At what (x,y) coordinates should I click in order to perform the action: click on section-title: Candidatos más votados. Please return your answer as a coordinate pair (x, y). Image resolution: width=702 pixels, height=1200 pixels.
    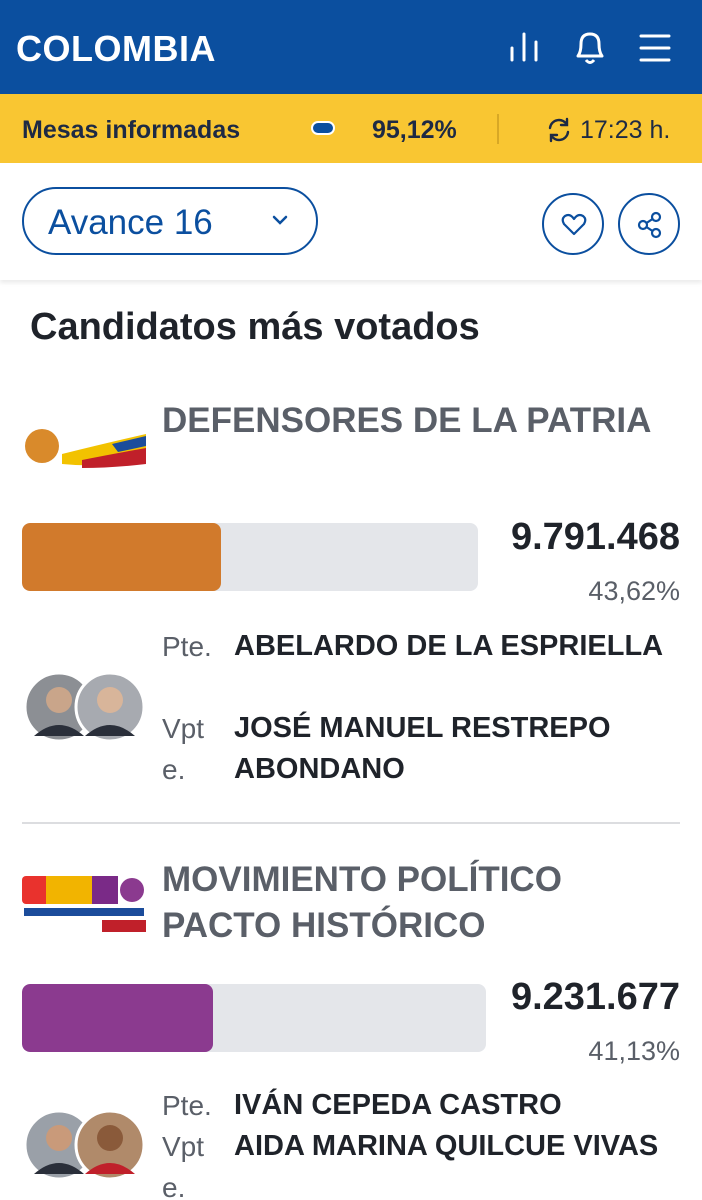
    Looking at the image, I should click on (255, 327).